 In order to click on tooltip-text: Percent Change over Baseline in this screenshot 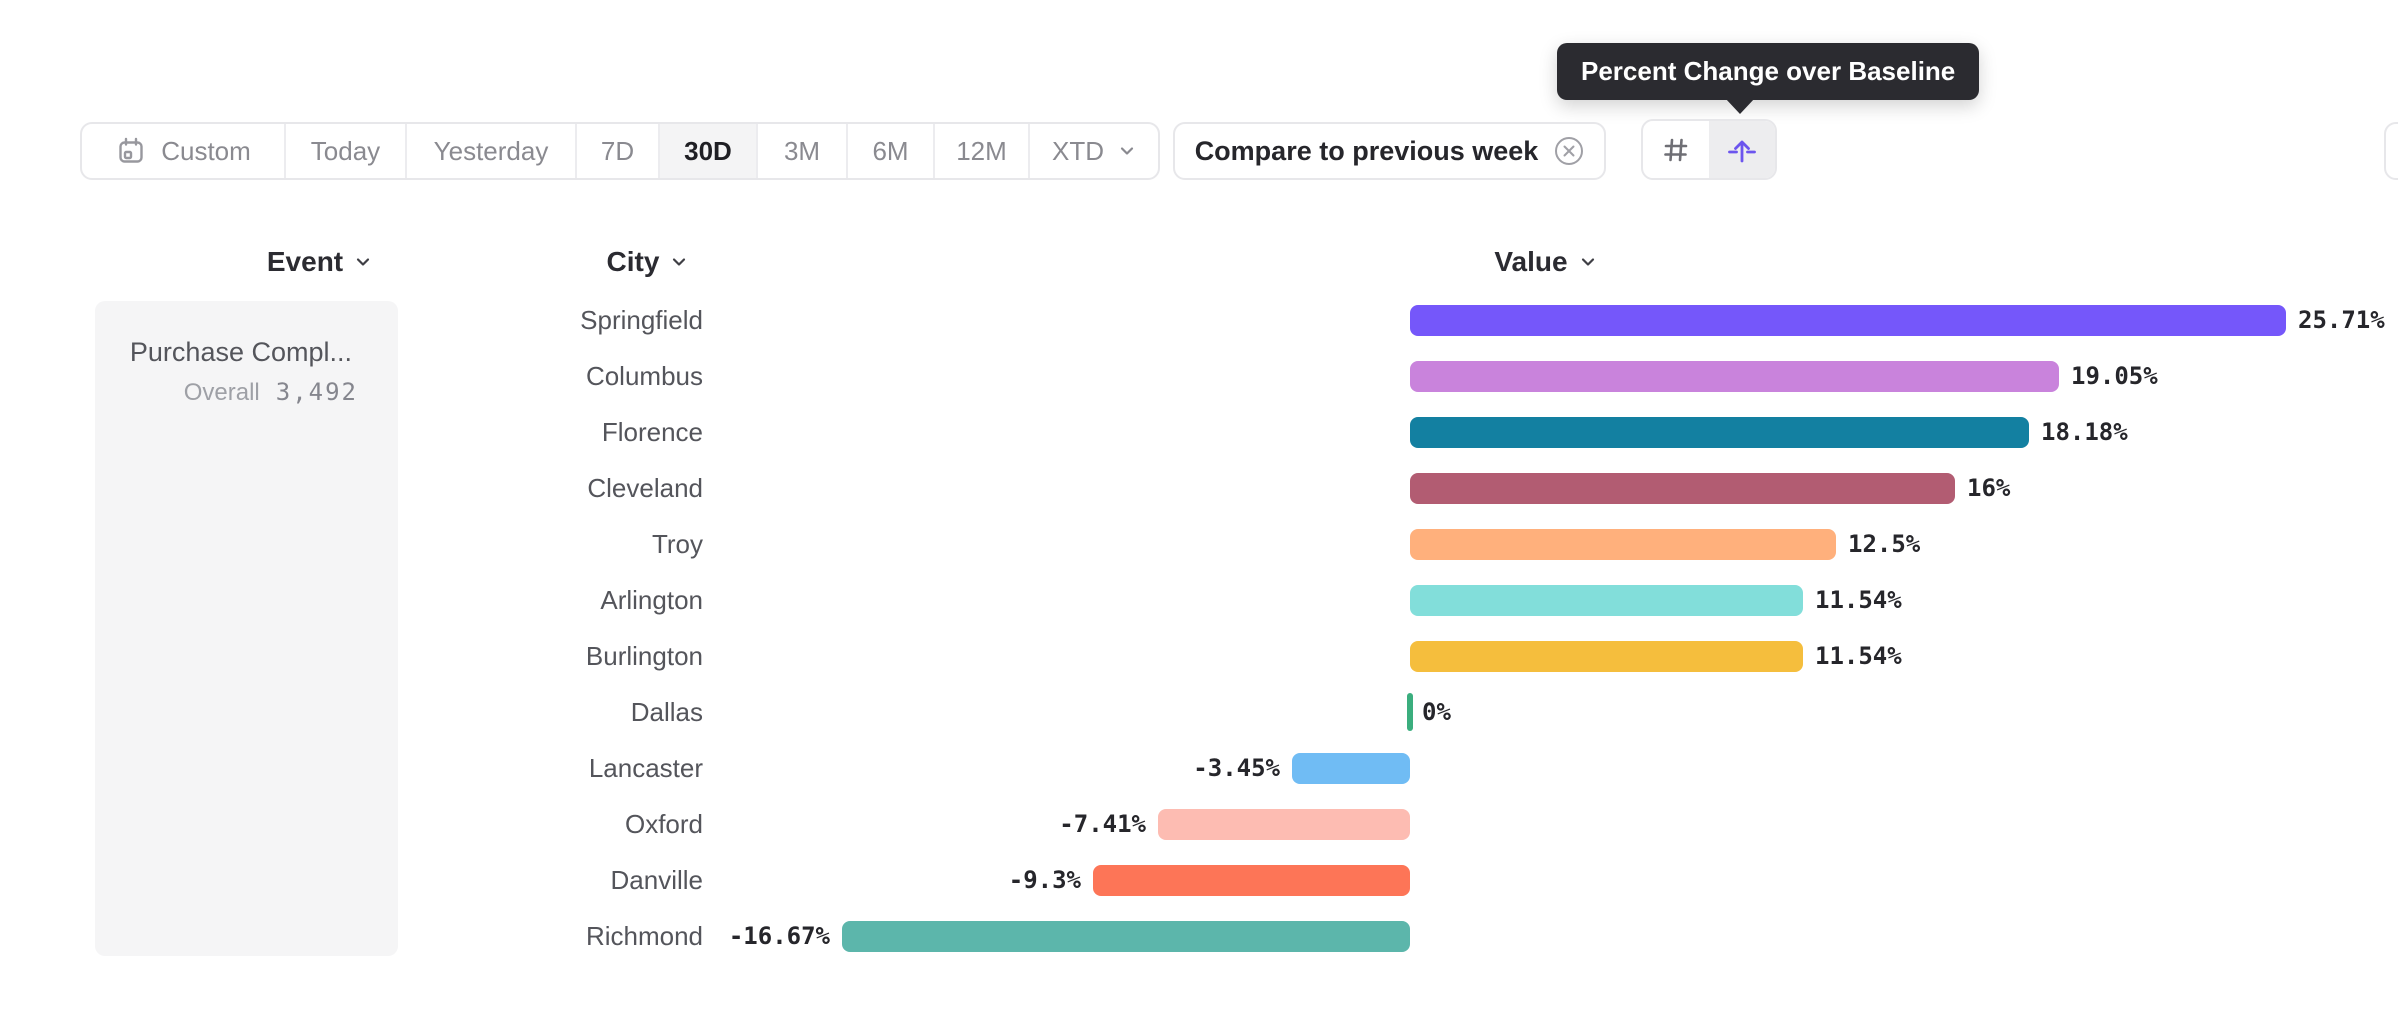, I will do `click(1768, 71)`.